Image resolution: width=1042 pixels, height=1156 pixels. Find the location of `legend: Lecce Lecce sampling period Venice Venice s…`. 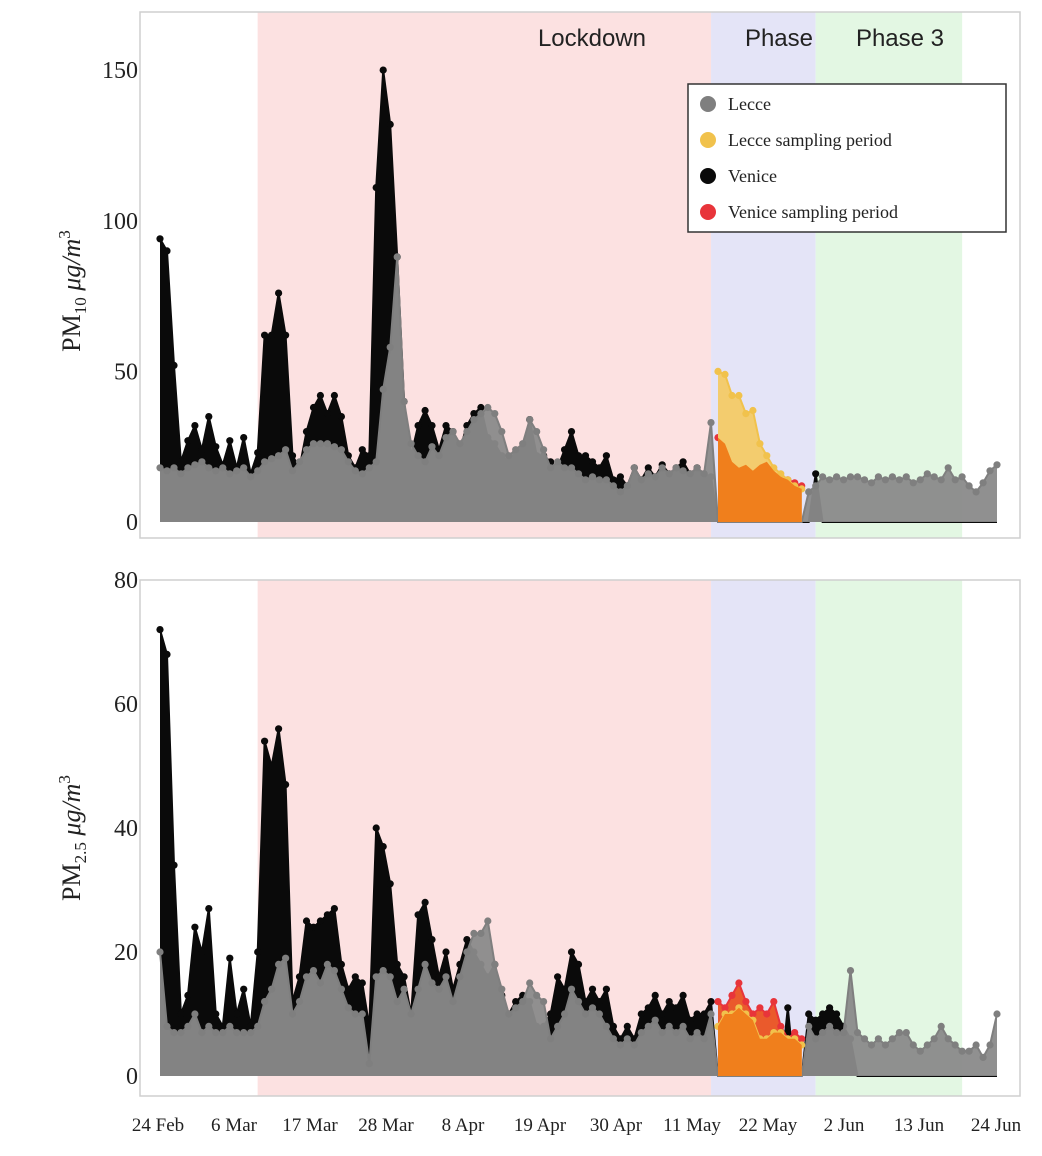

legend: Lecce Lecce sampling period Venice Venice s… is located at coordinates (847, 158).